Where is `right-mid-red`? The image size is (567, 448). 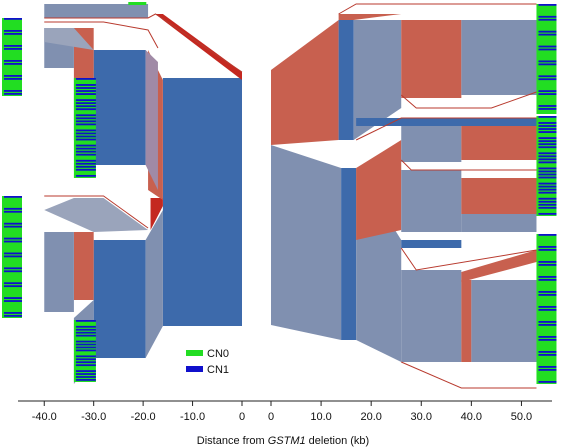
right-mid-red is located at coordinates (499, 143).